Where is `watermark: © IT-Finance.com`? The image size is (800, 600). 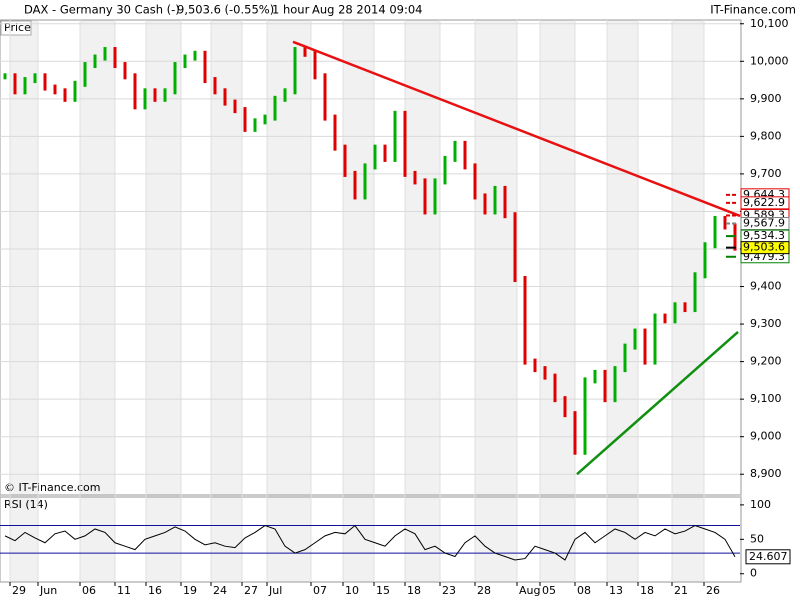 watermark: © IT-Finance.com is located at coordinates (52, 487).